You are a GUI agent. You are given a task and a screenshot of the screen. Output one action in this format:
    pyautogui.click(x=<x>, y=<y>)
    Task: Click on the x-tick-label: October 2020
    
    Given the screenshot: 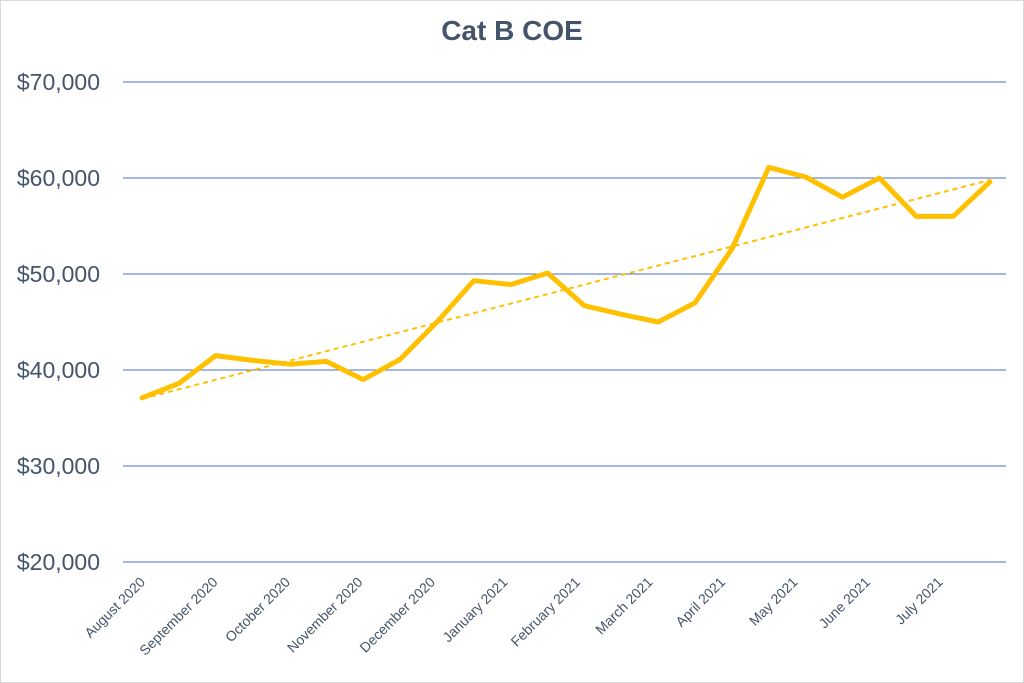 What is the action you would take?
    pyautogui.click(x=257, y=609)
    